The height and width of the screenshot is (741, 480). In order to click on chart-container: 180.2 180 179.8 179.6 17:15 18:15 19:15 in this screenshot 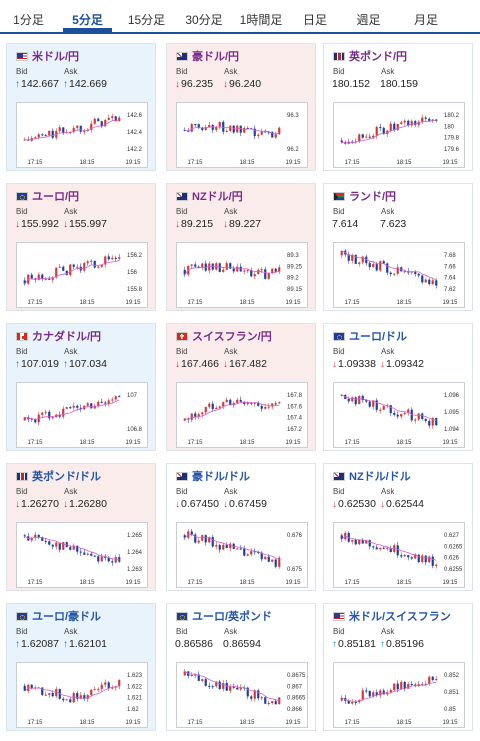, I will do `click(399, 135)`.